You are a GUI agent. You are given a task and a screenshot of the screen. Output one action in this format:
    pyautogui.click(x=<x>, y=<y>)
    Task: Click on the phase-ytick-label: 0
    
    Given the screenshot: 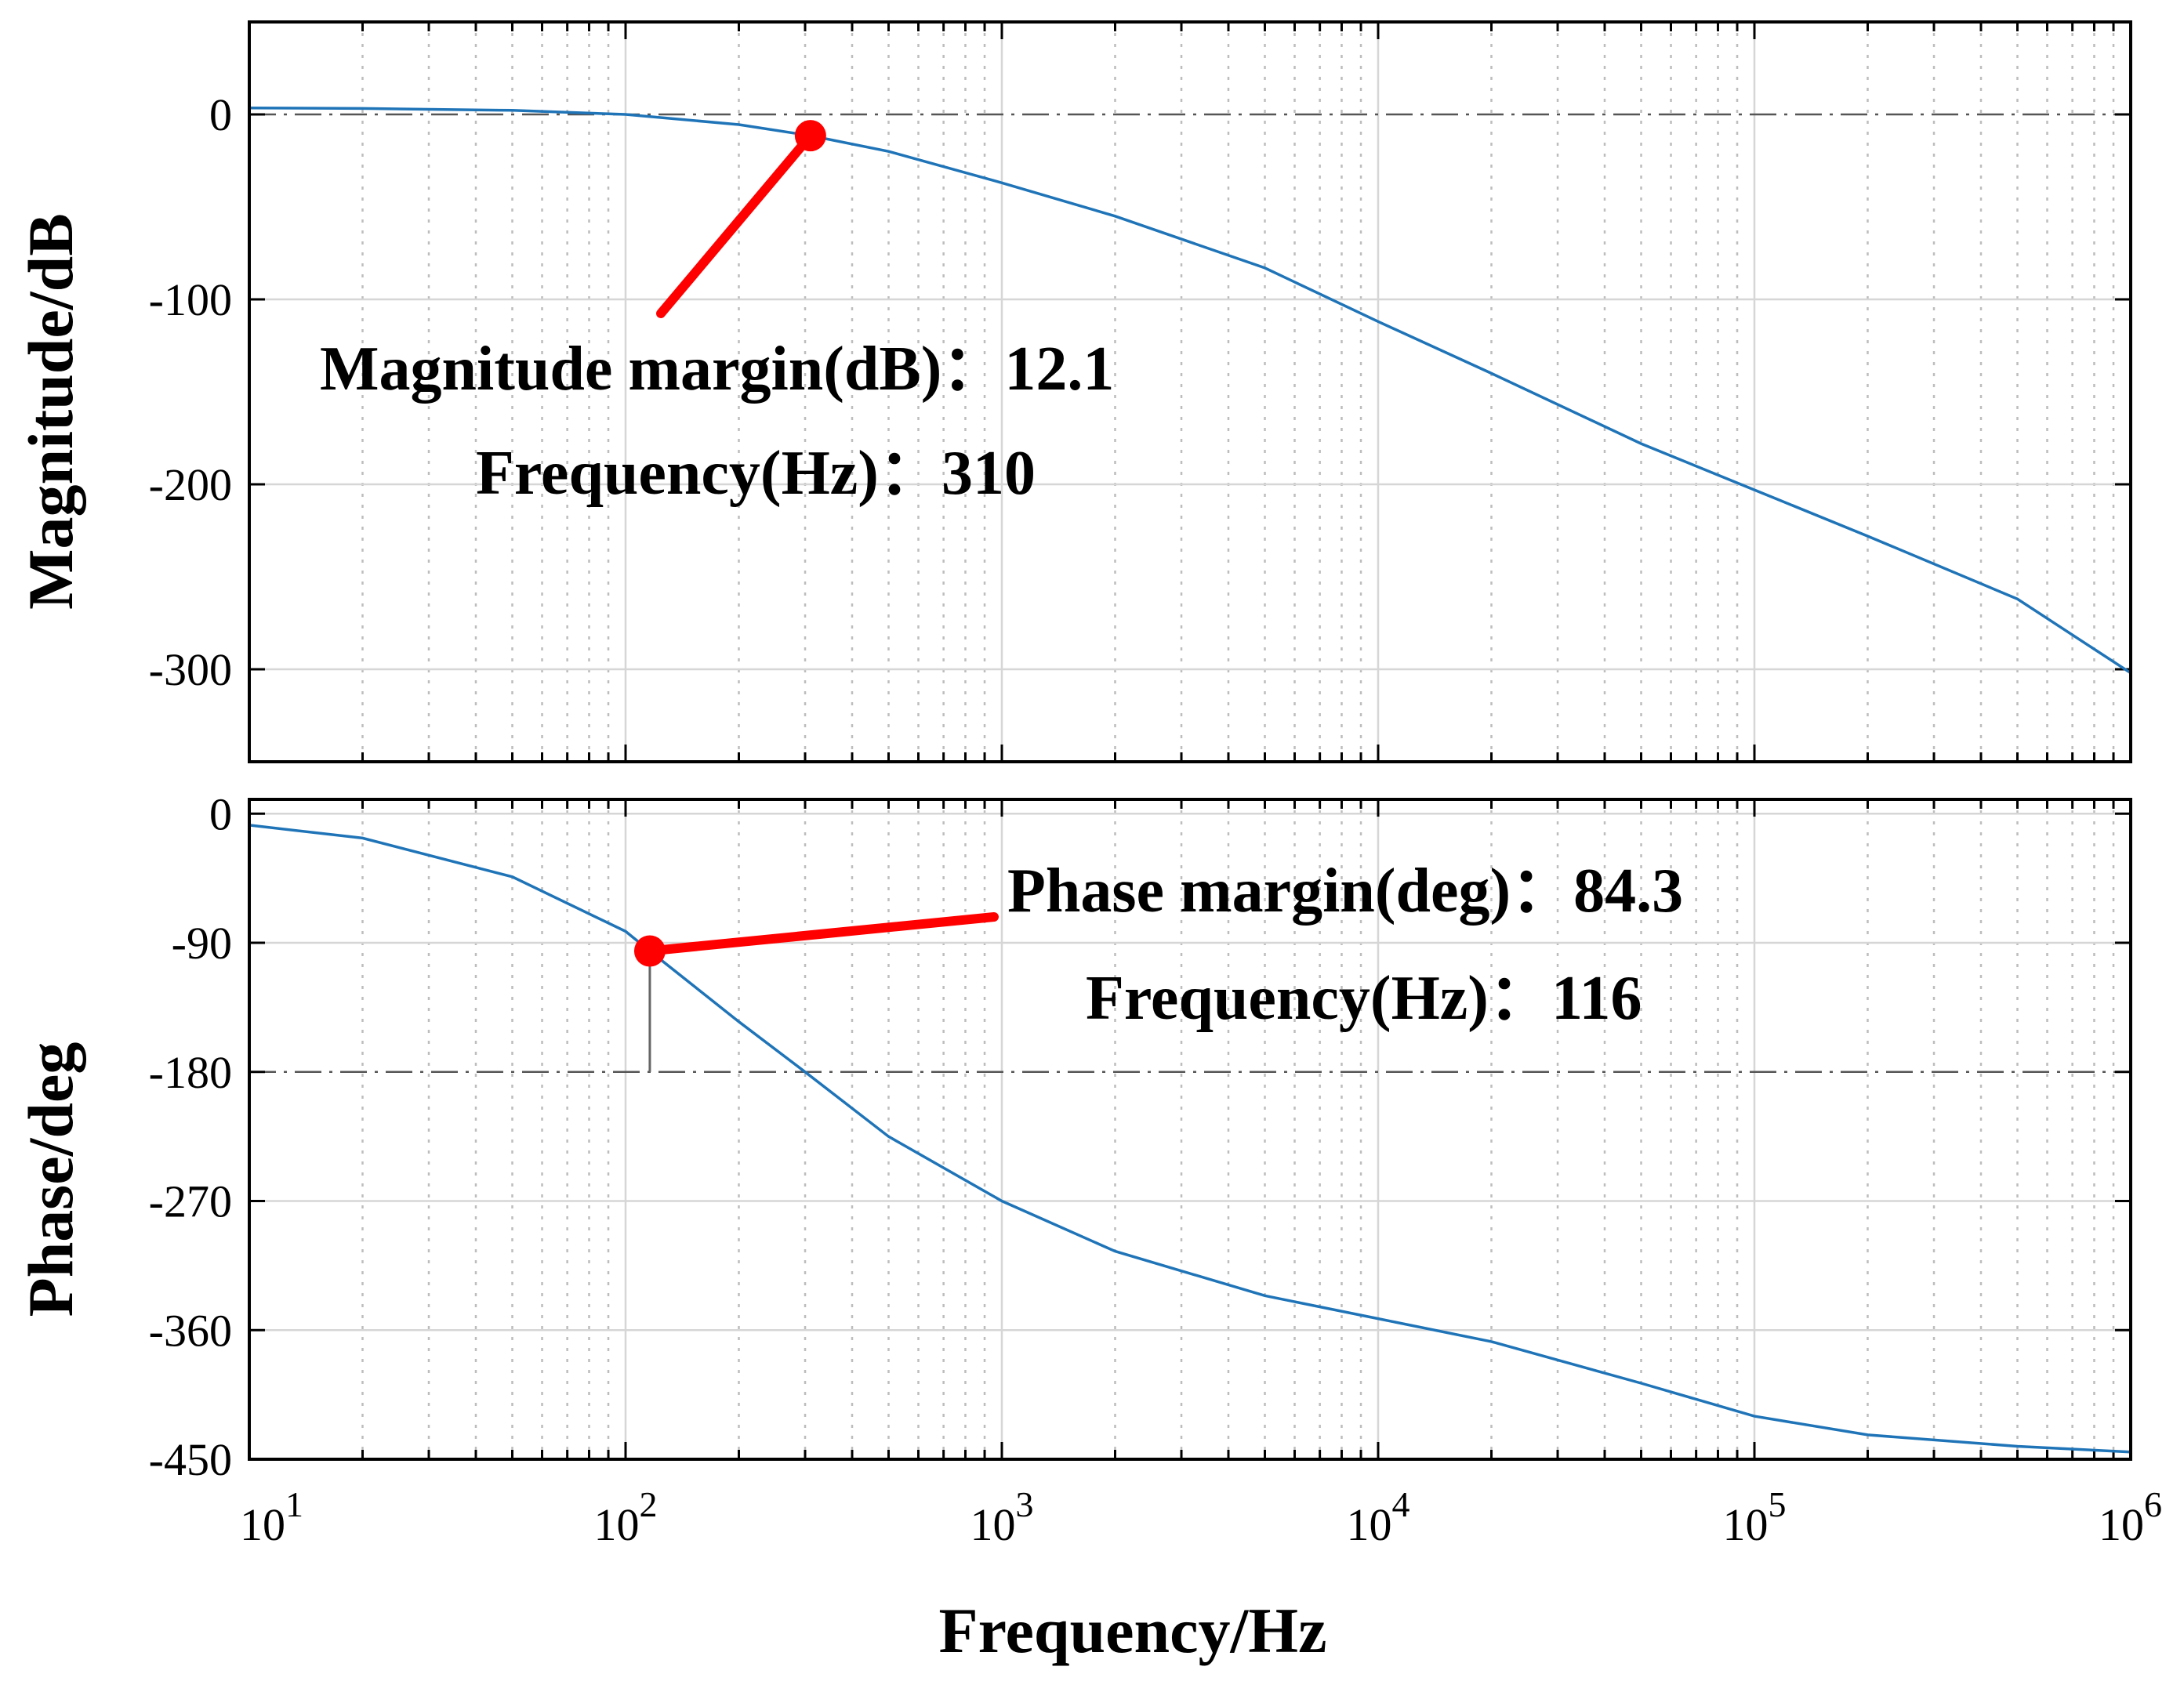 What is the action you would take?
    pyautogui.click(x=220, y=813)
    